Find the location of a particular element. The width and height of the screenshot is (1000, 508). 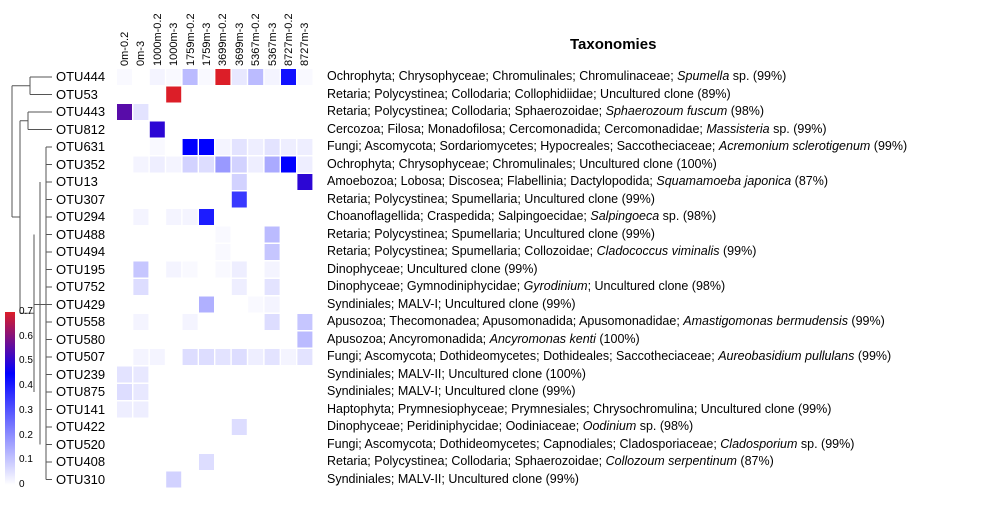

row-label: OTU812 is located at coordinates (81, 129).